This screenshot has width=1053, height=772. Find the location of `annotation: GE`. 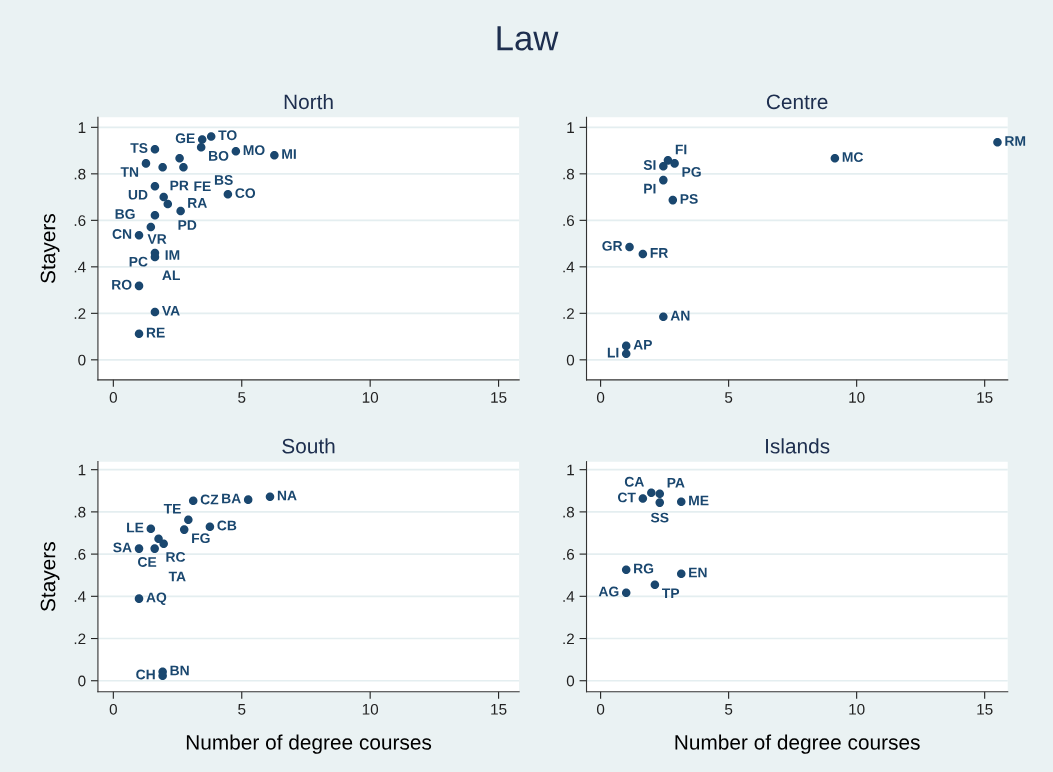

annotation: GE is located at coordinates (185, 138).